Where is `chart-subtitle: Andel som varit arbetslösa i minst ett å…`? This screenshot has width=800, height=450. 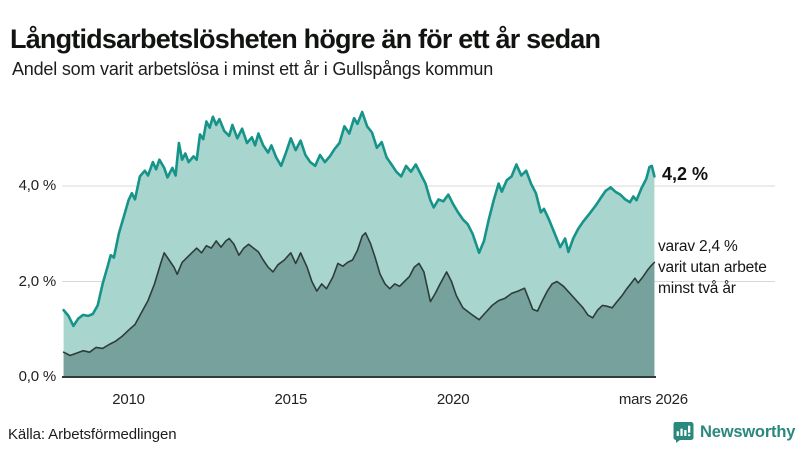
chart-subtitle: Andel som varit arbetslösa i minst ett å… is located at coordinates (252, 69).